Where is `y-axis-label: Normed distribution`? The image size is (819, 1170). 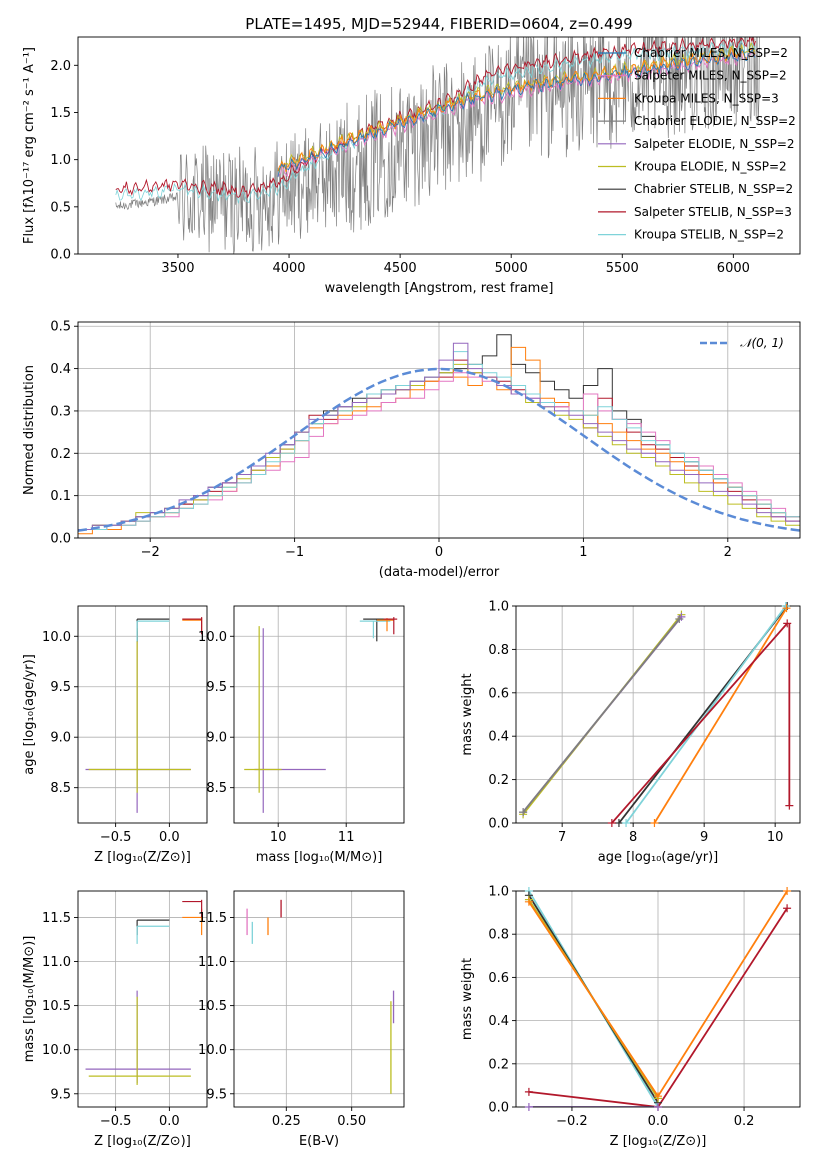 y-axis-label: Normed distribution is located at coordinates (29, 430).